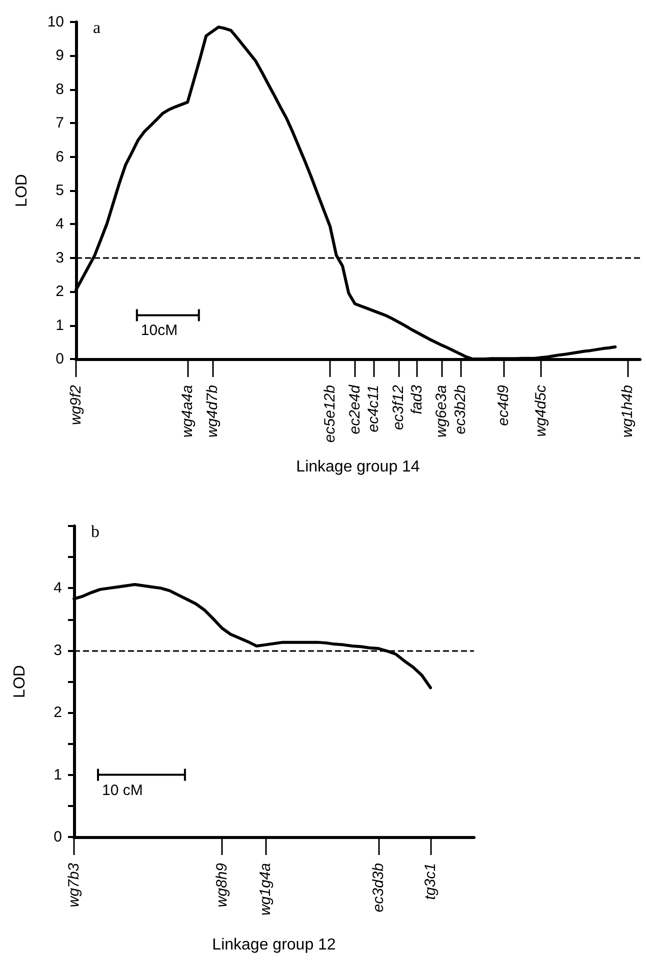  I want to click on y-tick-label: 7, so click(60, 123).